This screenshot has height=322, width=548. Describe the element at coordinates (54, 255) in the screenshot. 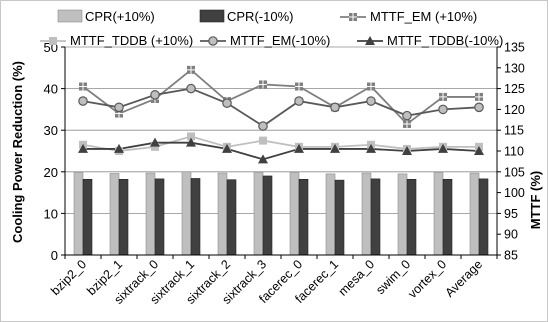

I see `y-tick-label-left: 0` at that location.